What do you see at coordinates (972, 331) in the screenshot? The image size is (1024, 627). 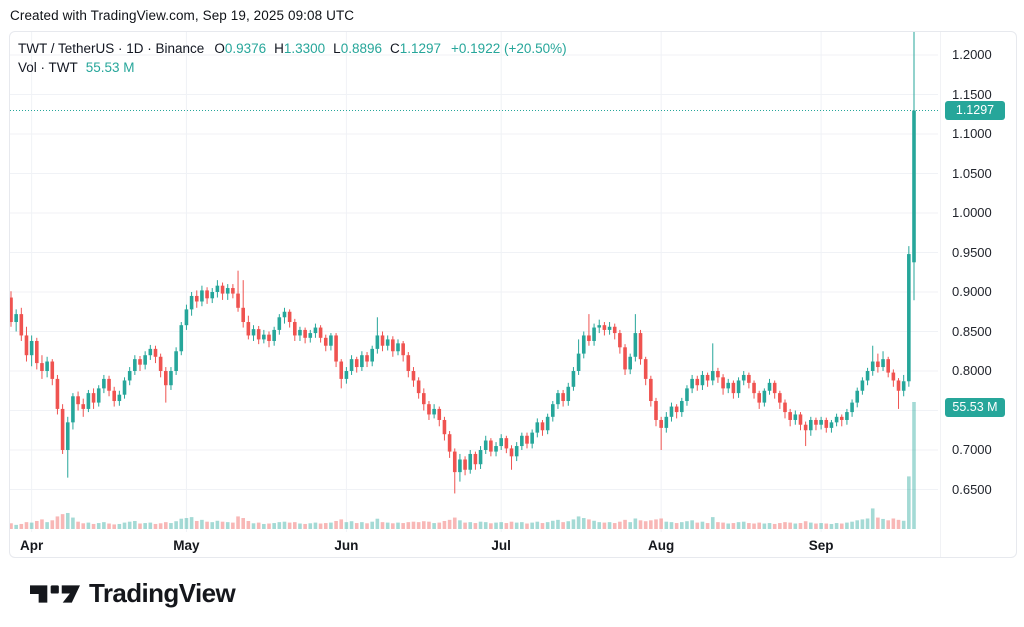 I see `price-axis-label: 0.8500` at bounding box center [972, 331].